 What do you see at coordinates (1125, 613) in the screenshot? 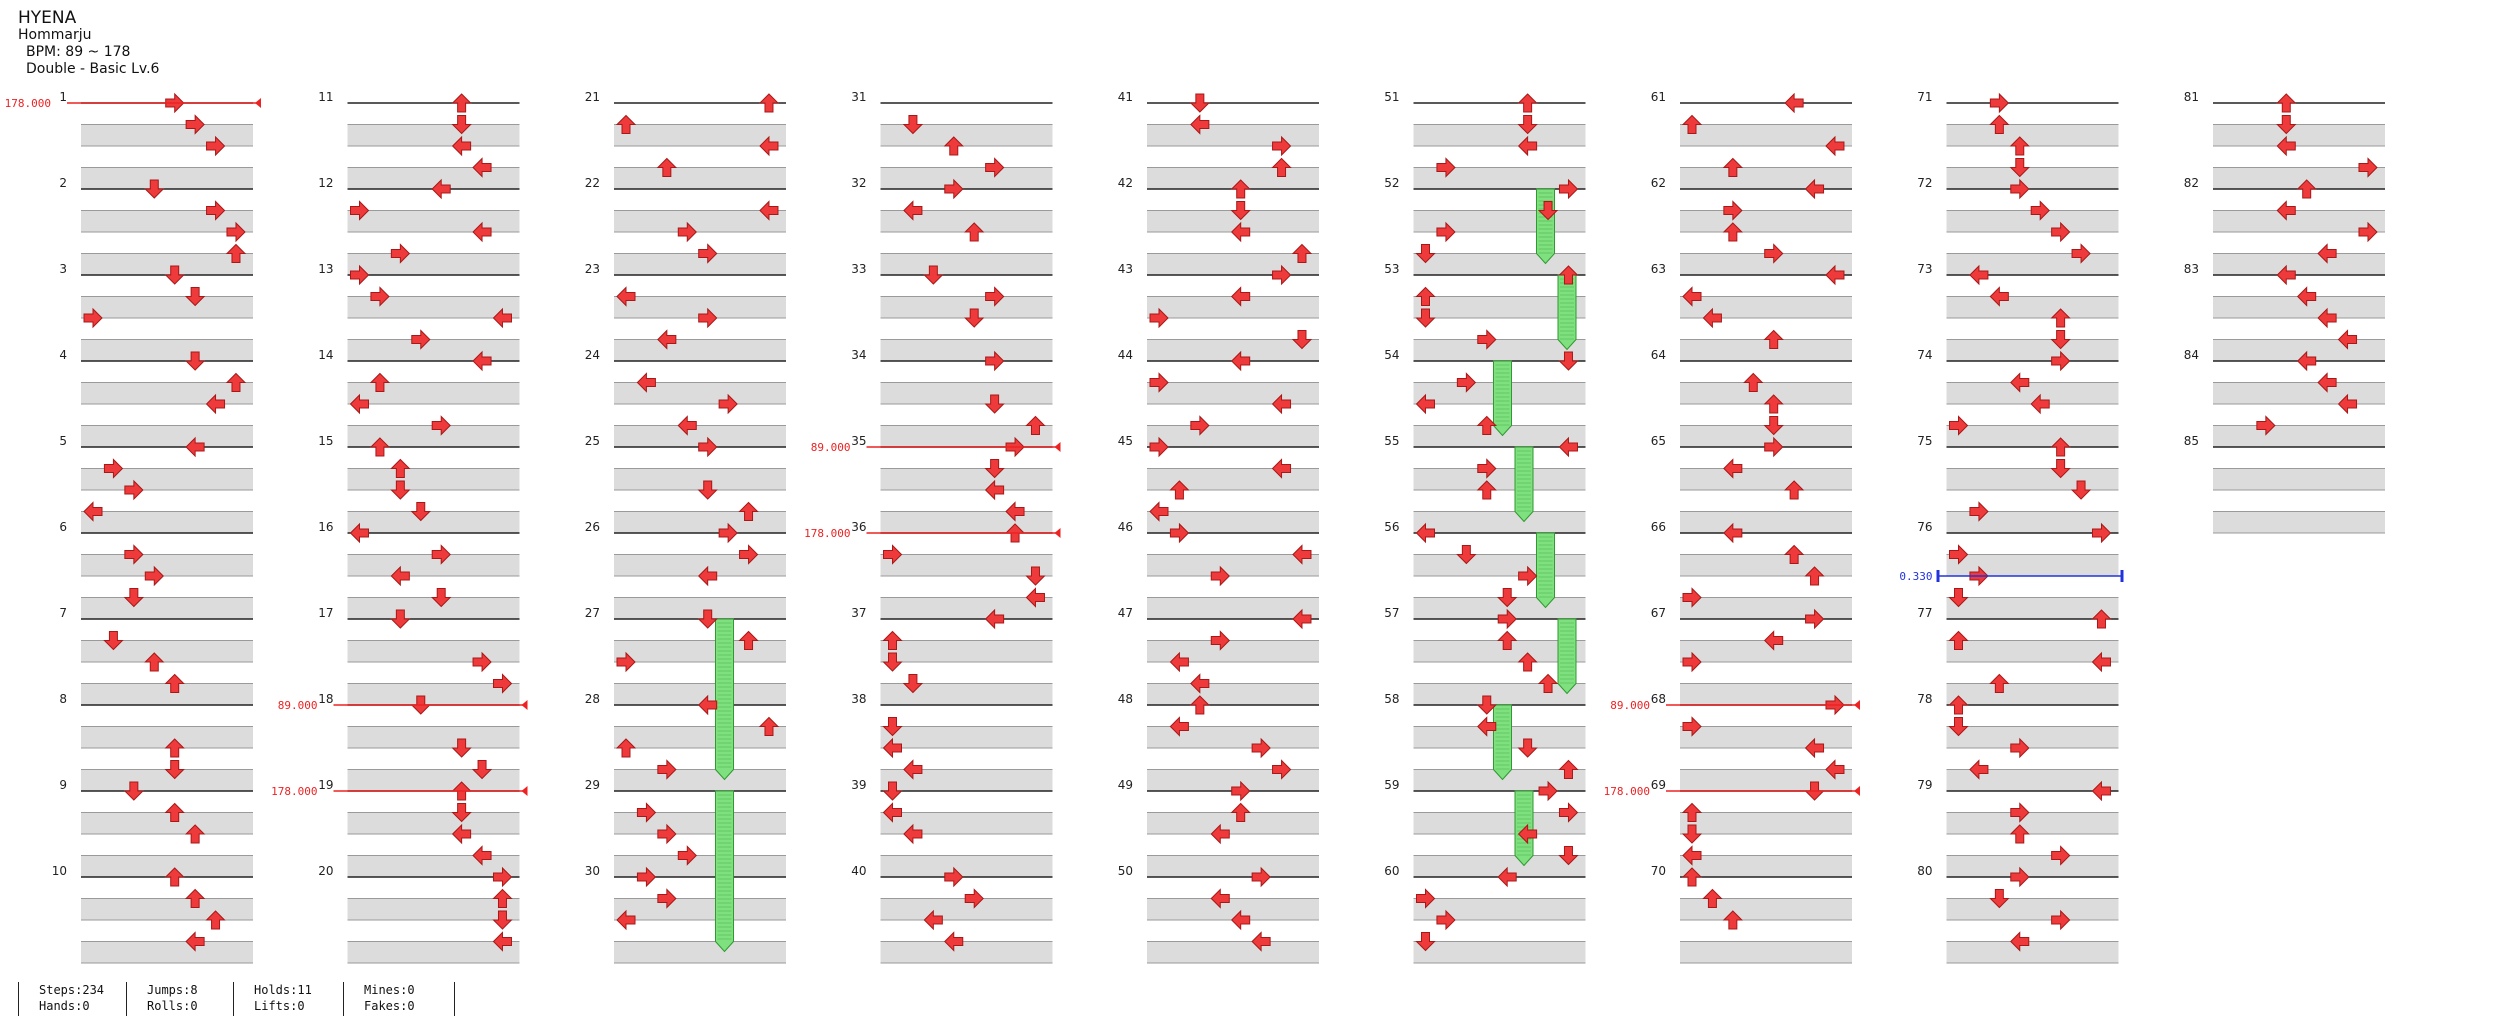
I see `measure-number: 47` at bounding box center [1125, 613].